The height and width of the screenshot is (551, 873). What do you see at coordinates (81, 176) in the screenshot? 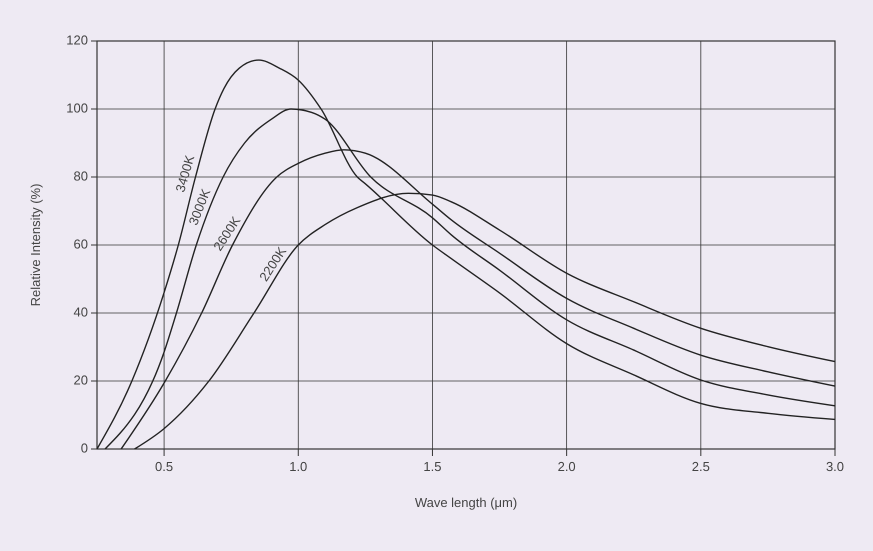
I see `y-tick-label: 80` at bounding box center [81, 176].